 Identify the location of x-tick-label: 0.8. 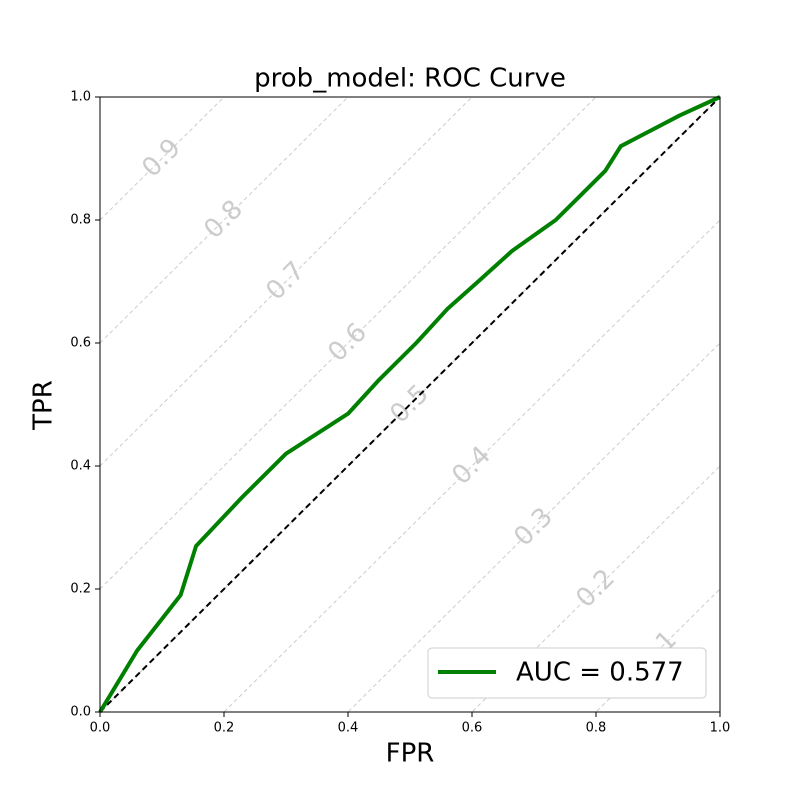
(596, 728).